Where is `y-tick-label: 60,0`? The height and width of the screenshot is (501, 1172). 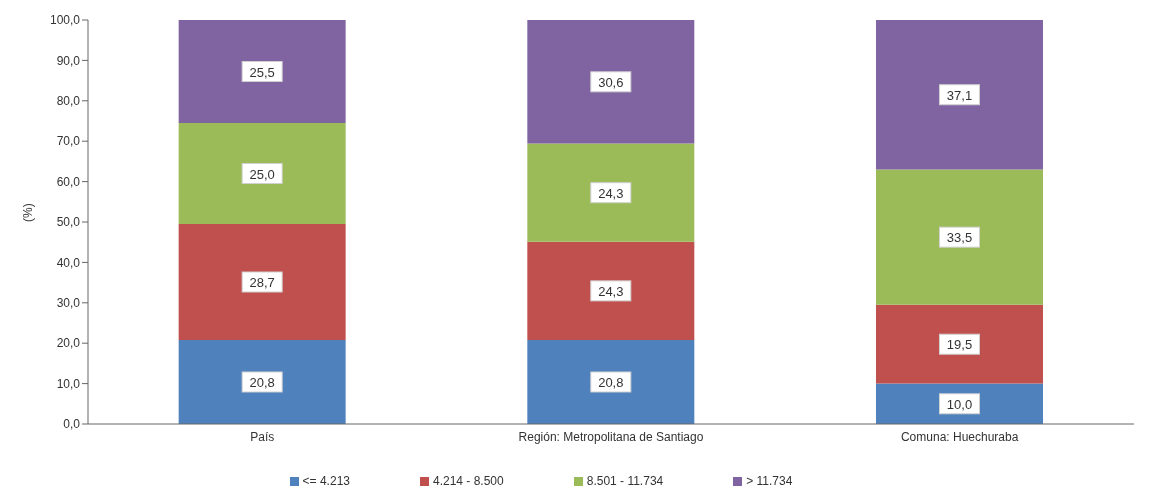 y-tick-label: 60,0 is located at coordinates (68, 181).